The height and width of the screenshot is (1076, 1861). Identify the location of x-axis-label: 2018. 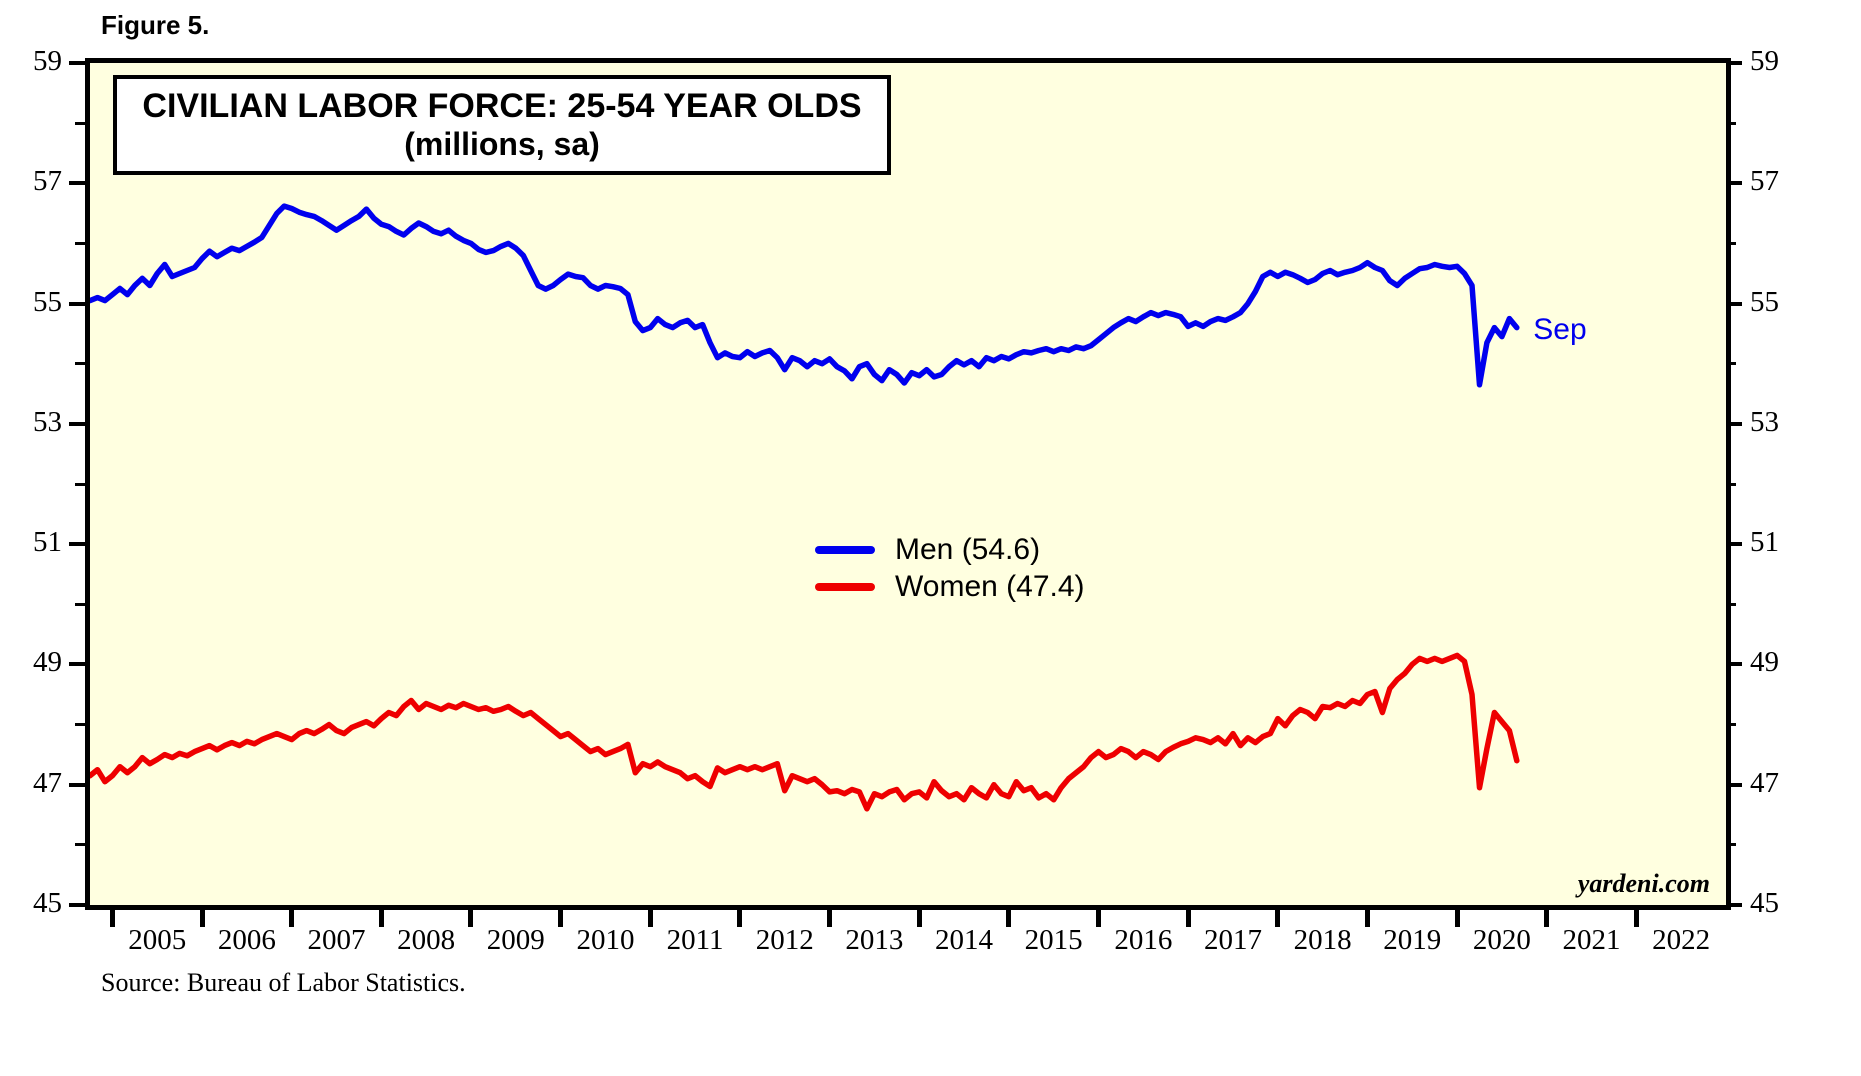
(1322, 940).